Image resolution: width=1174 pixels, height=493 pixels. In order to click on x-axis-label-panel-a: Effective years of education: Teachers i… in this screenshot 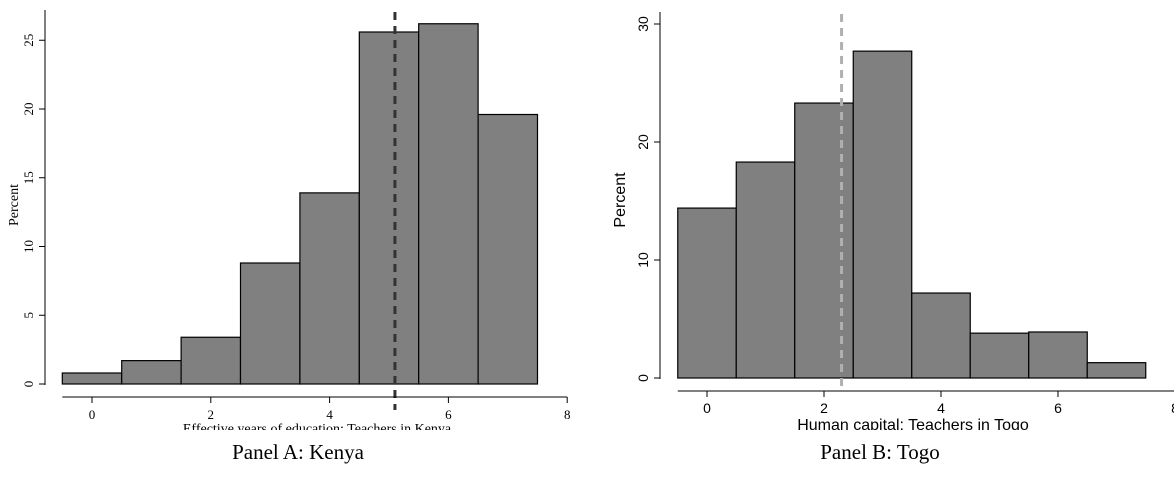, I will do `click(317, 426)`.